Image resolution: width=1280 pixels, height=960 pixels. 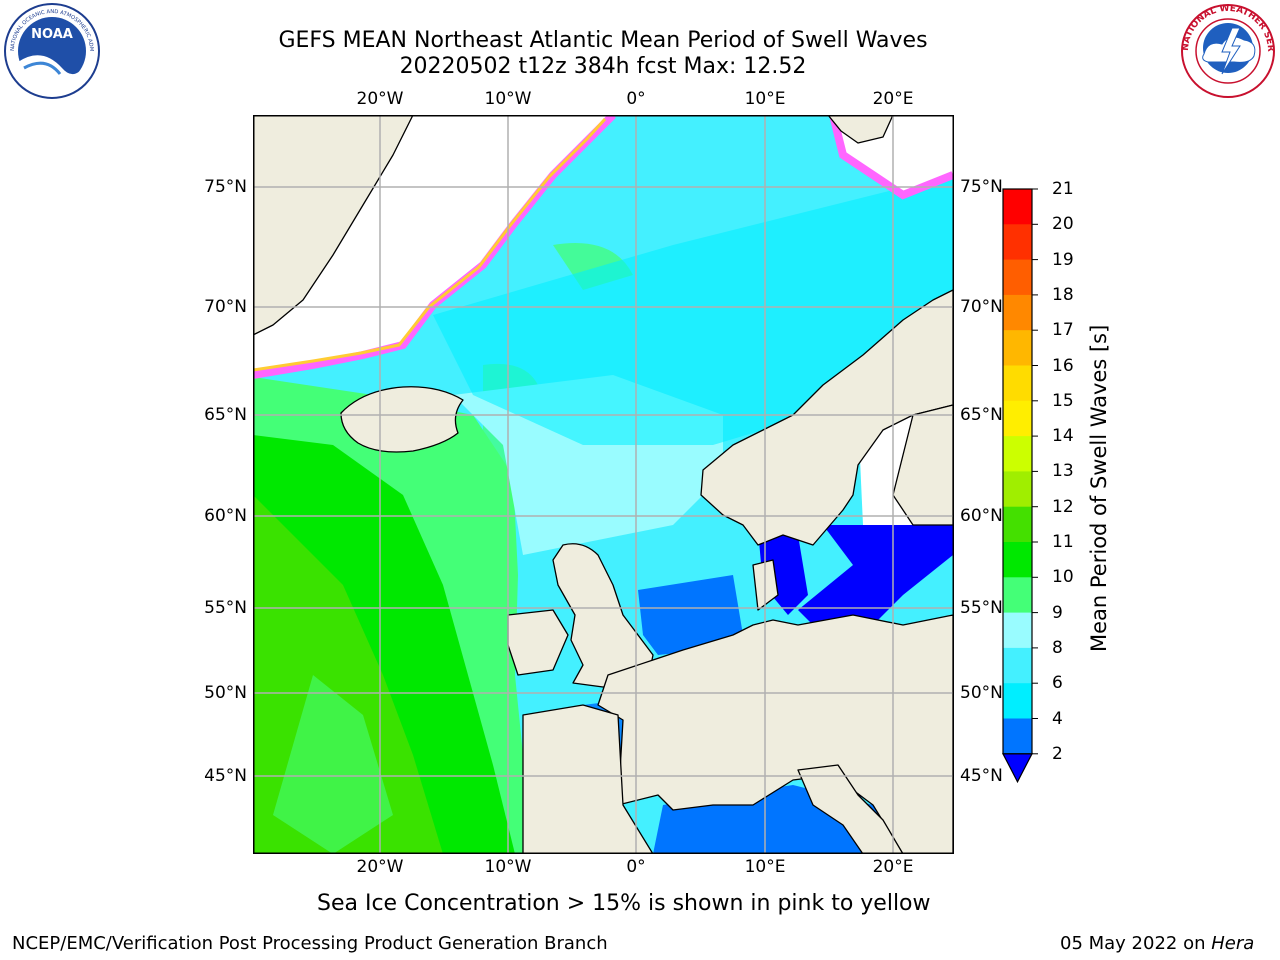 What do you see at coordinates (981, 415) in the screenshot?
I see `lat-tick-right-65n: 65°N` at bounding box center [981, 415].